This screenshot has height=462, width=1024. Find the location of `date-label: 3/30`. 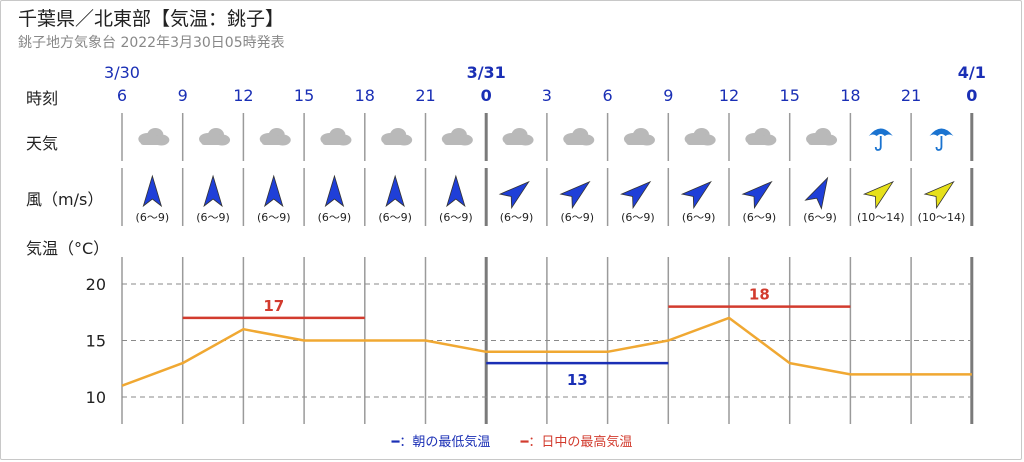

date-label: 3/30 is located at coordinates (122, 72).